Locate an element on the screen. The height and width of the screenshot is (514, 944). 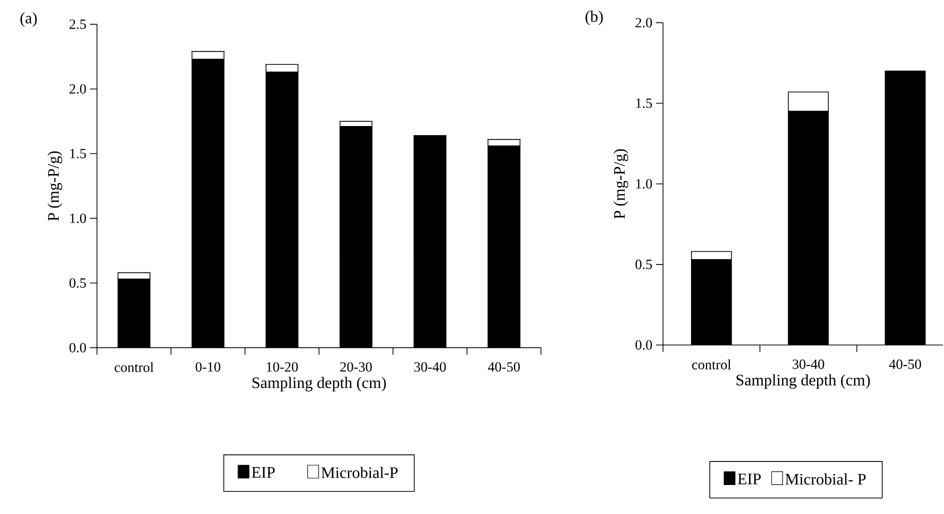
x-tick-label: 20-30 is located at coordinates (356, 367).